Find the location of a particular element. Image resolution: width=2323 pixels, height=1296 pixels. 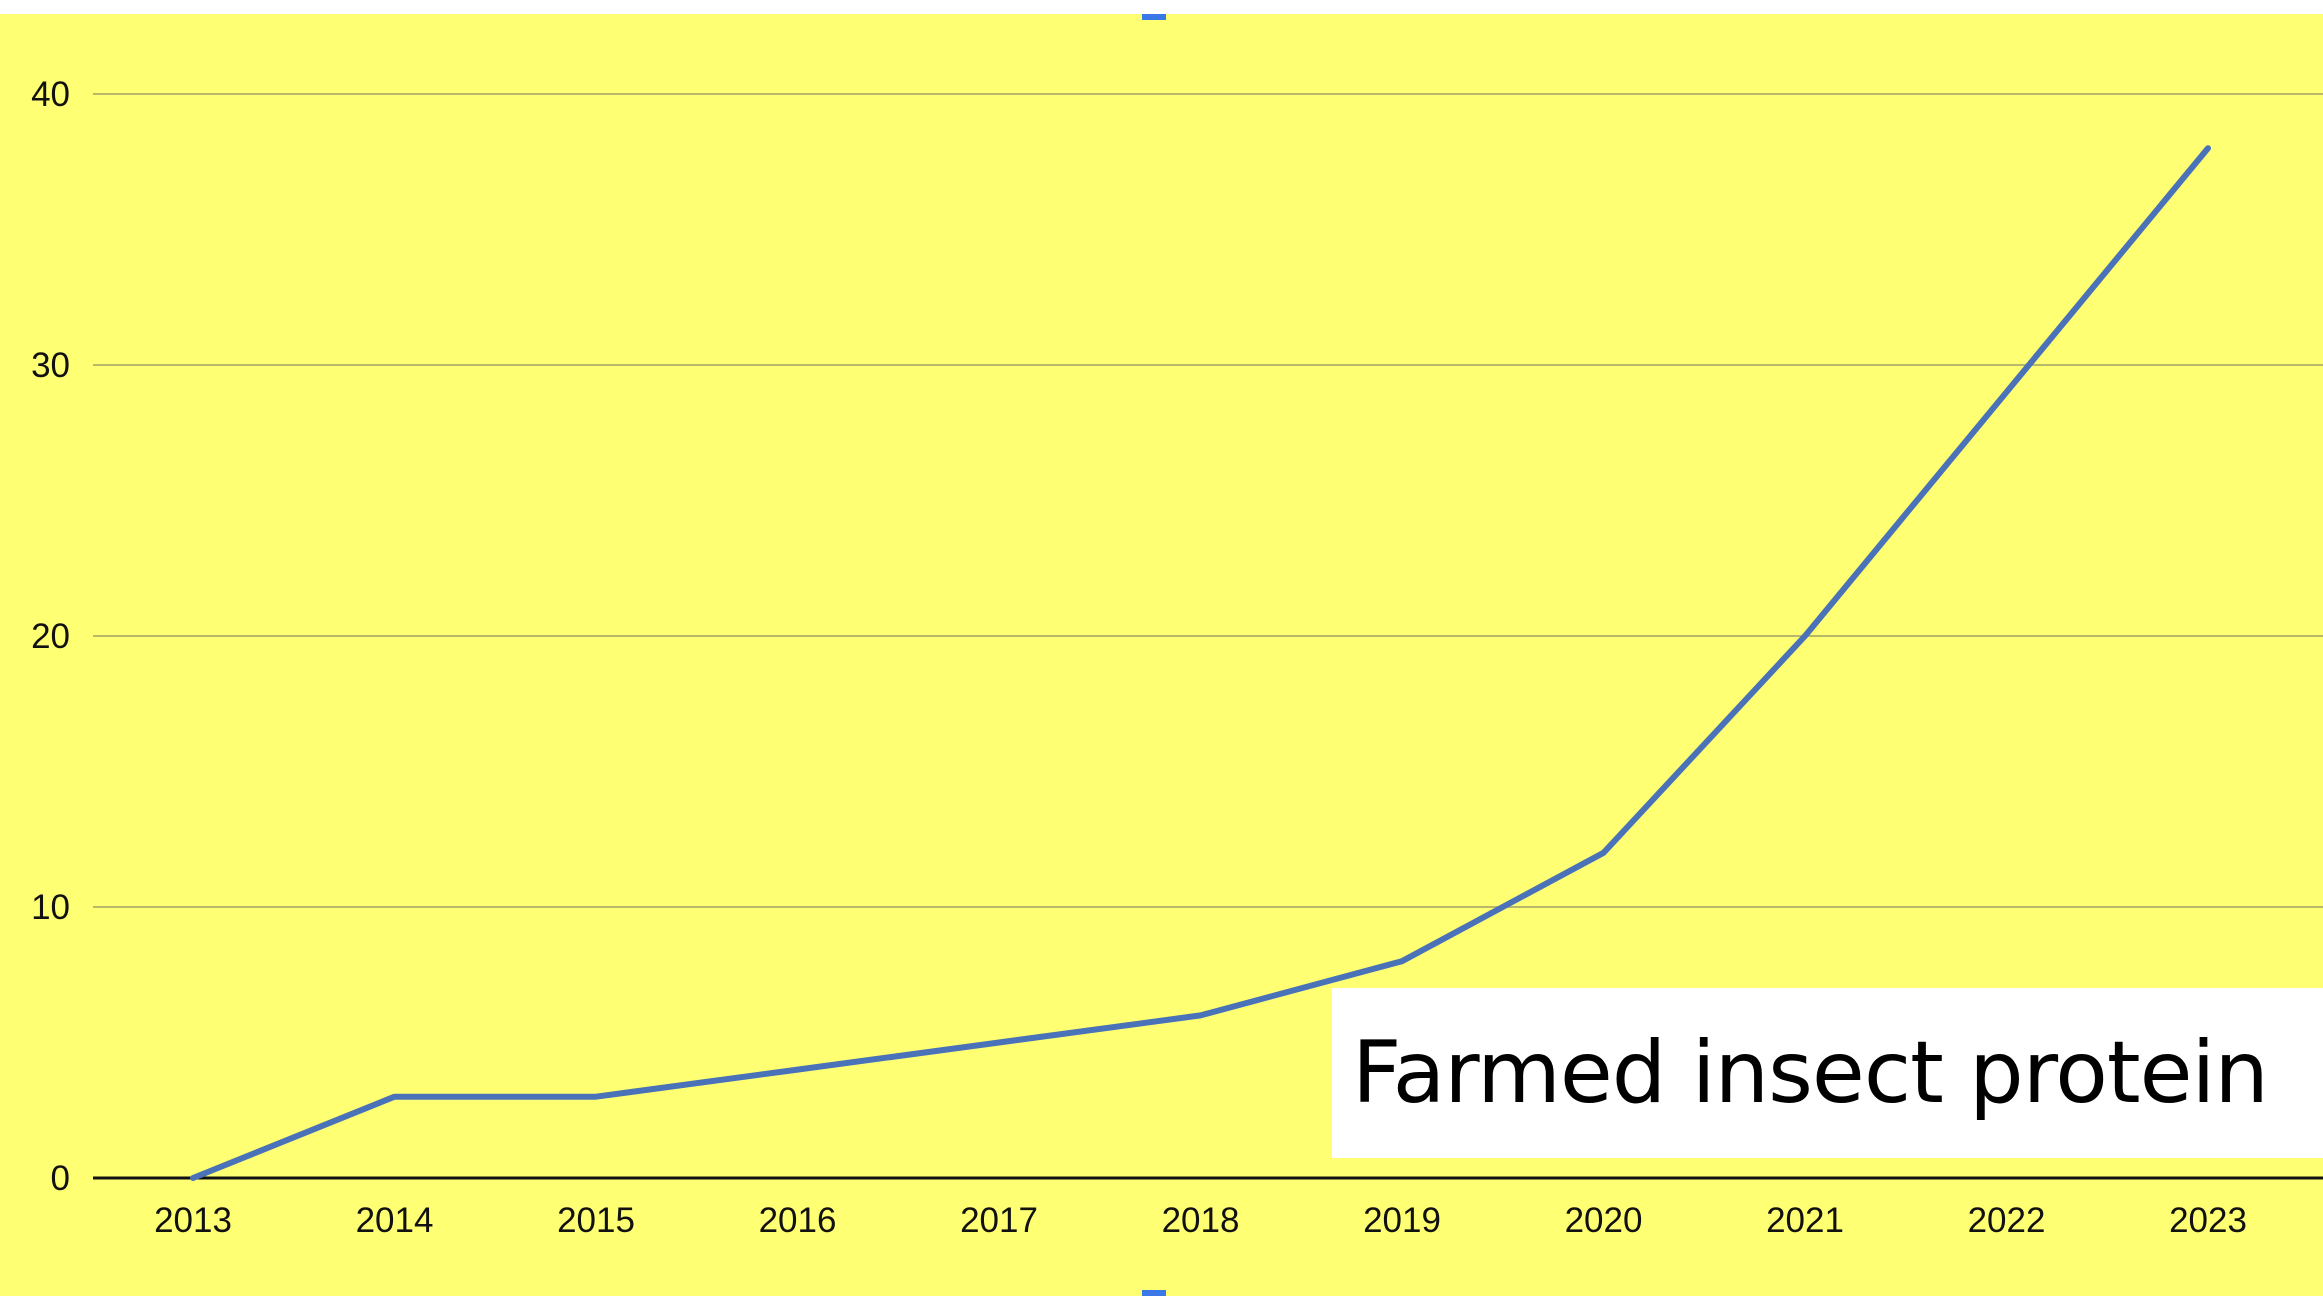

y-tick-label: 40 is located at coordinates (50, 94).